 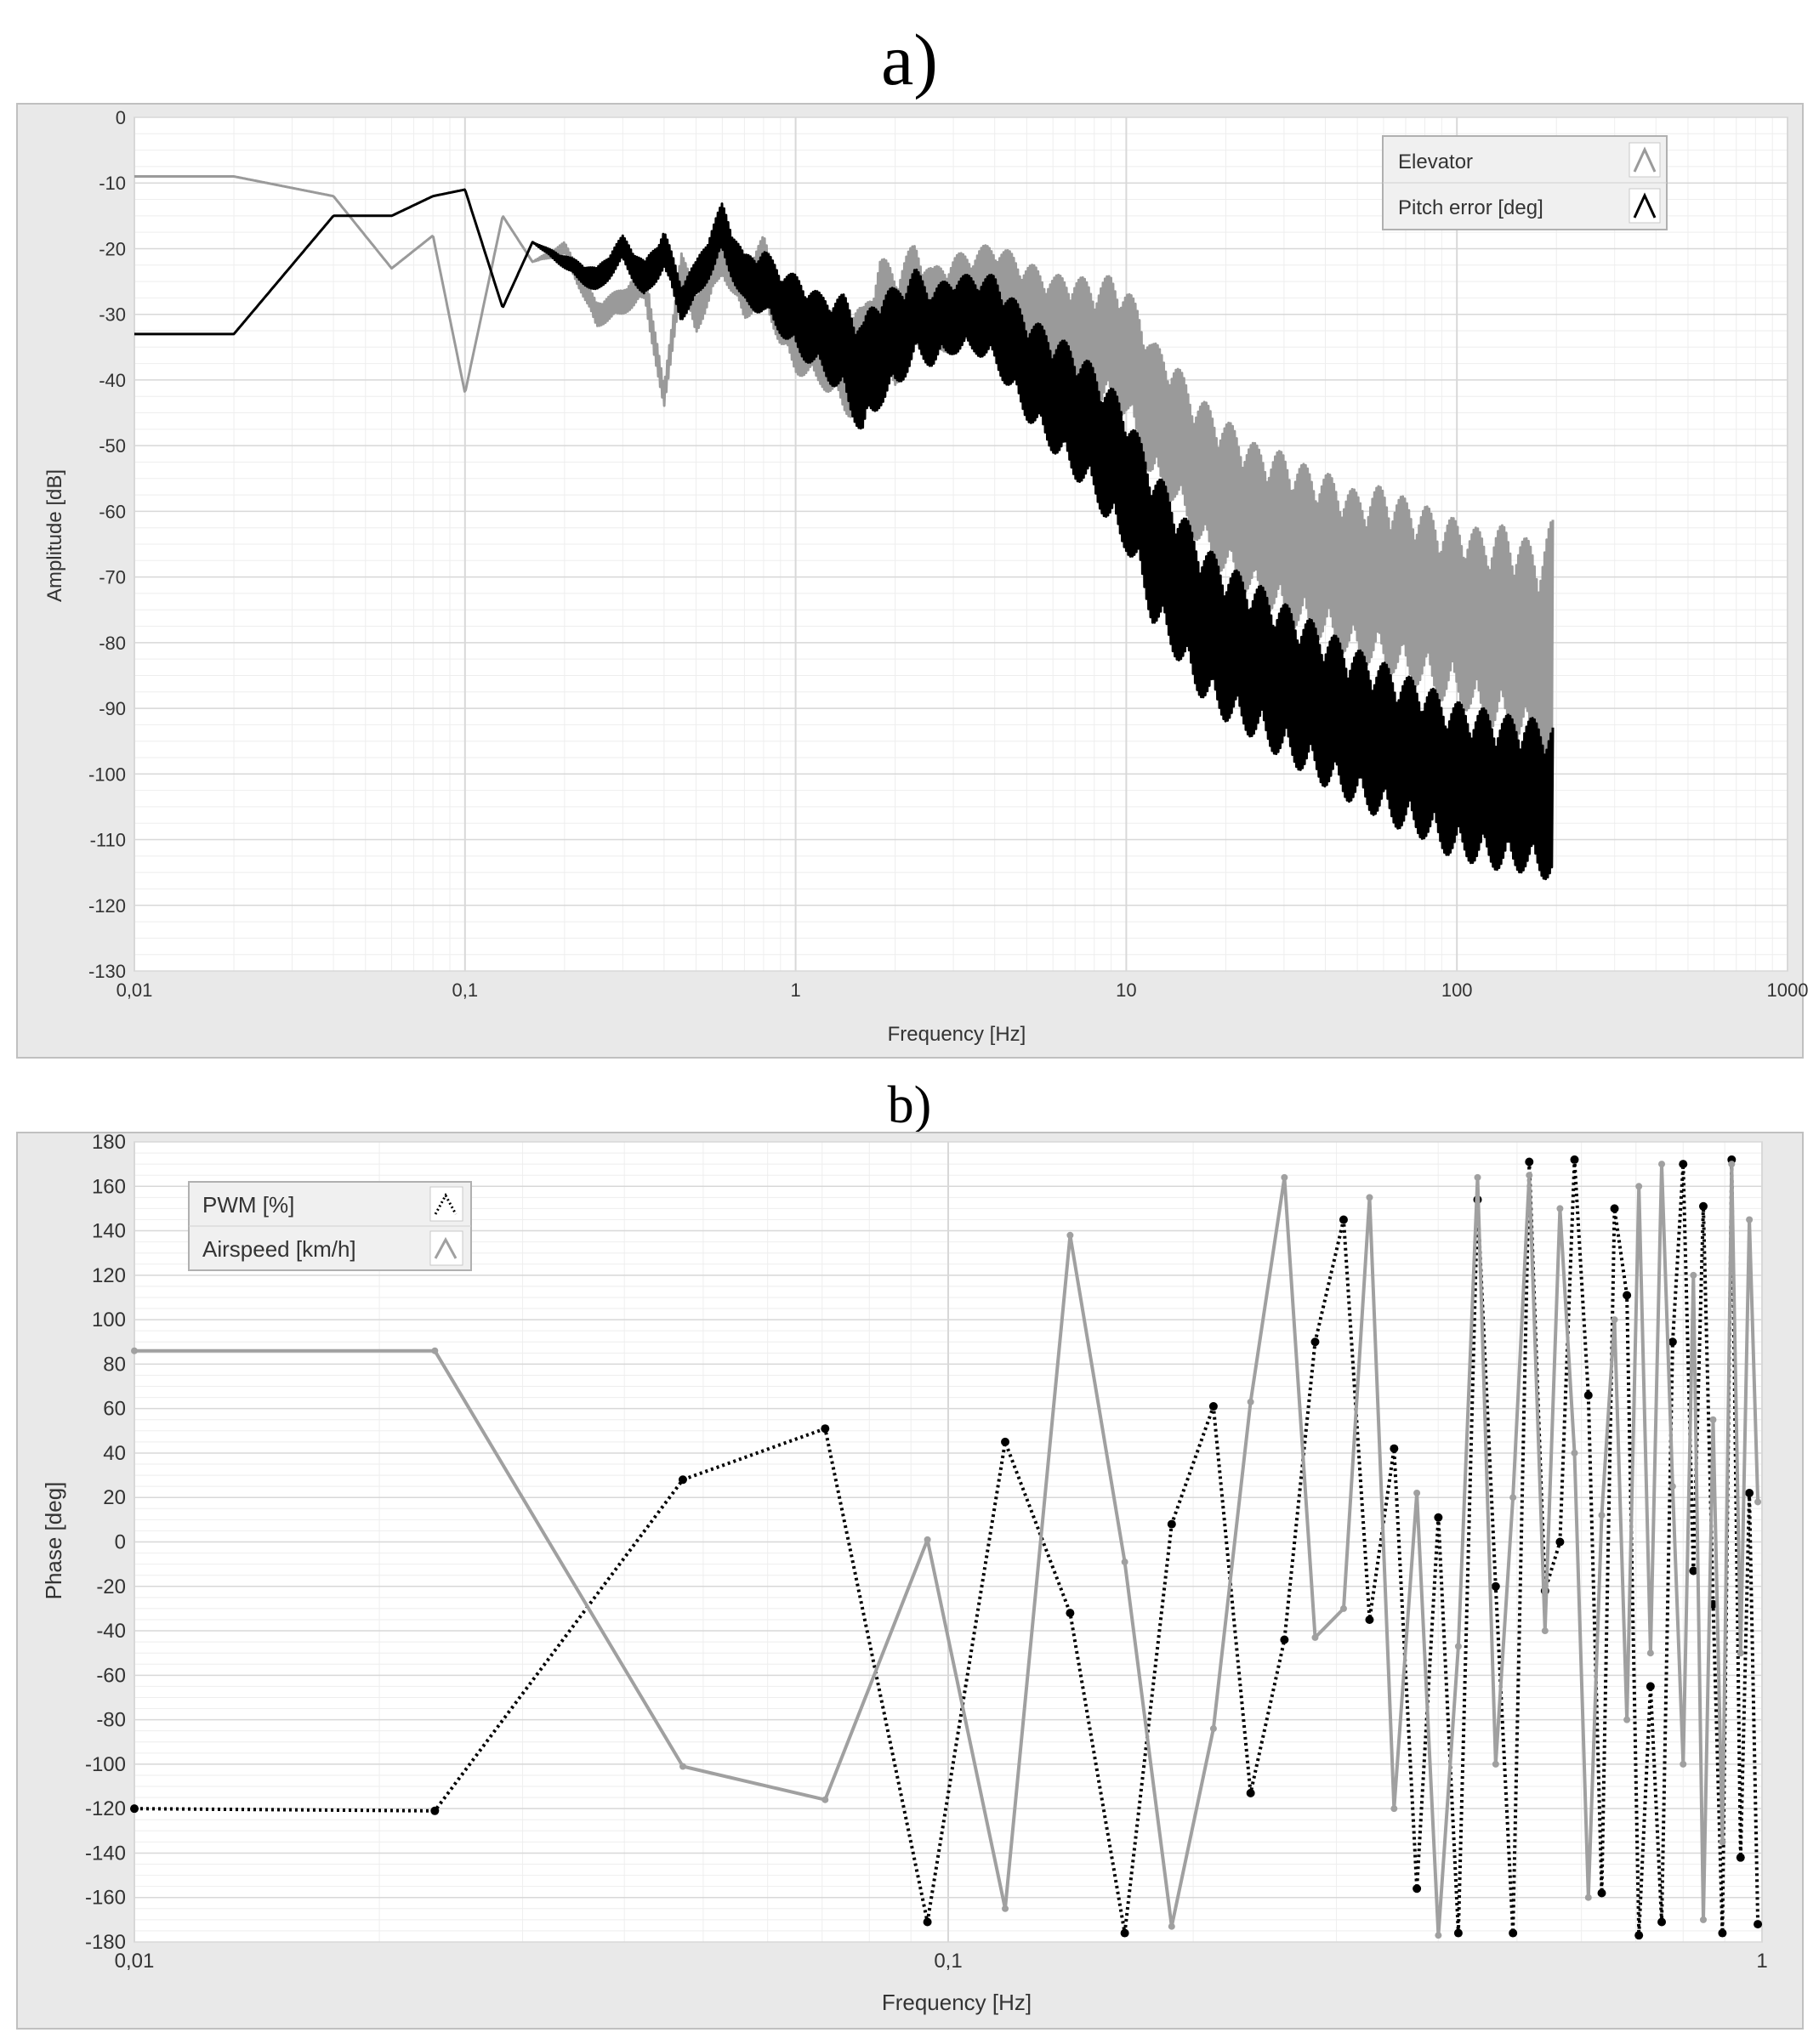 I want to click on x-tick-label: 0,1, so click(x=948, y=1961).